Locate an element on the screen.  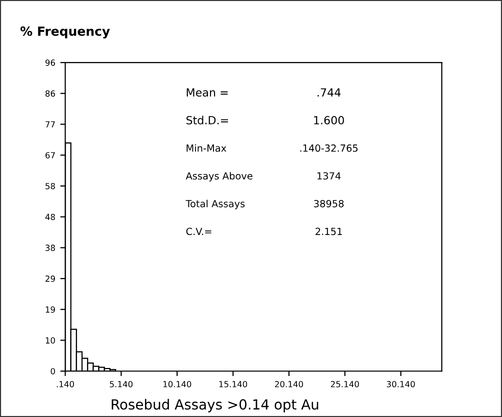
x-tick-label: 15.140 is located at coordinates (233, 384).